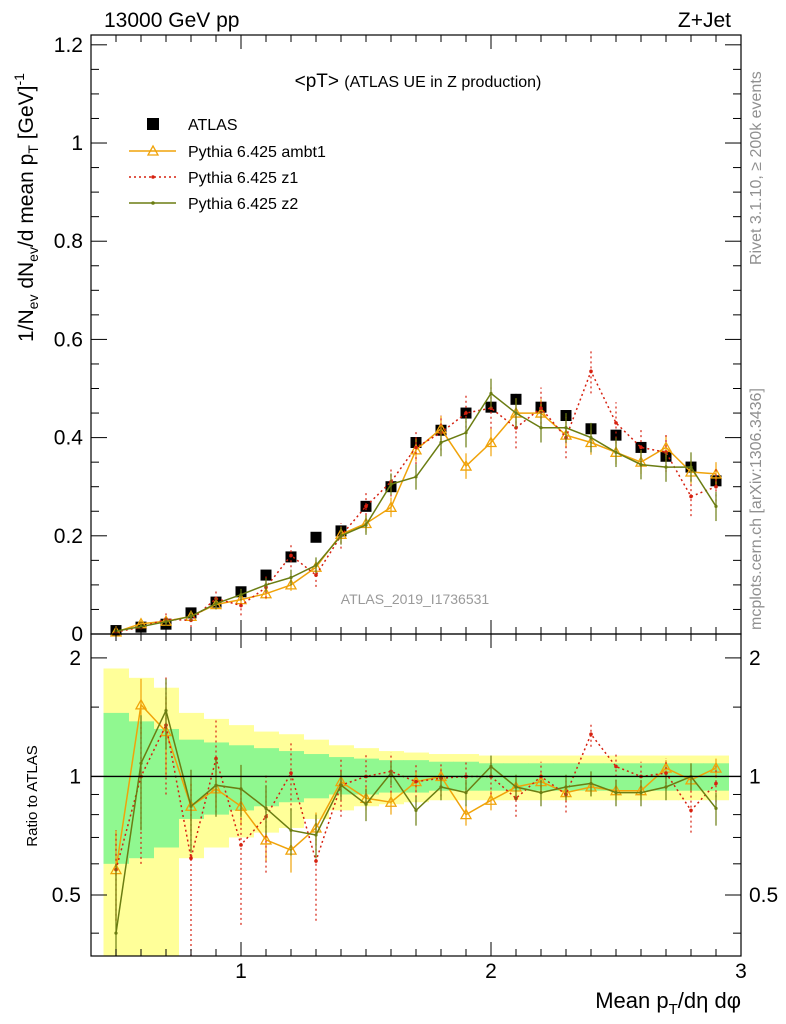  Describe the element at coordinates (415, 599) in the screenshot. I see `analysis-watermark: ATLAS_2019_I1736531` at that location.